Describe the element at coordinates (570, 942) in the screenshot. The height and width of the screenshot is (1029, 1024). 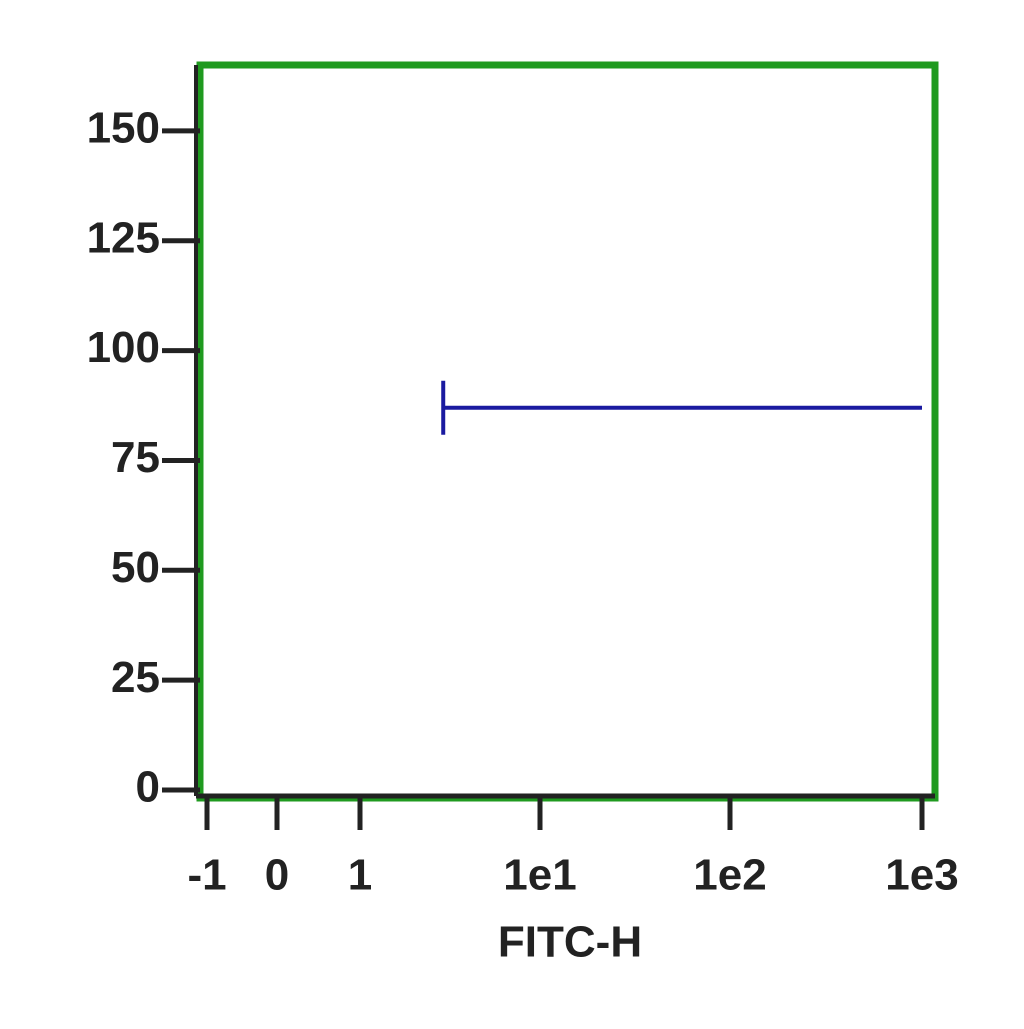
I see `x-axis-label: FITC-H` at that location.